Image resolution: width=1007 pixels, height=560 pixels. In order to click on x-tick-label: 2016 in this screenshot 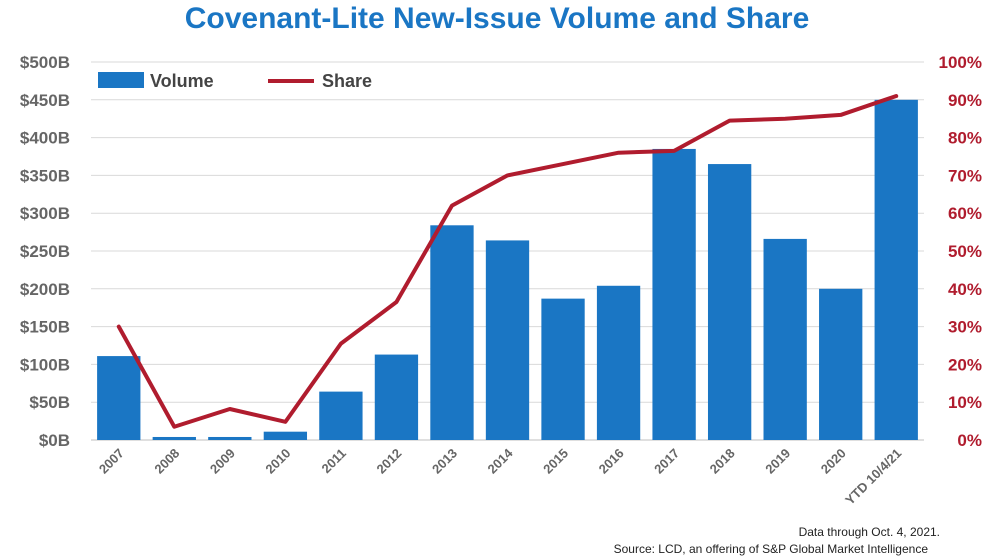, I will do `click(611, 461)`.